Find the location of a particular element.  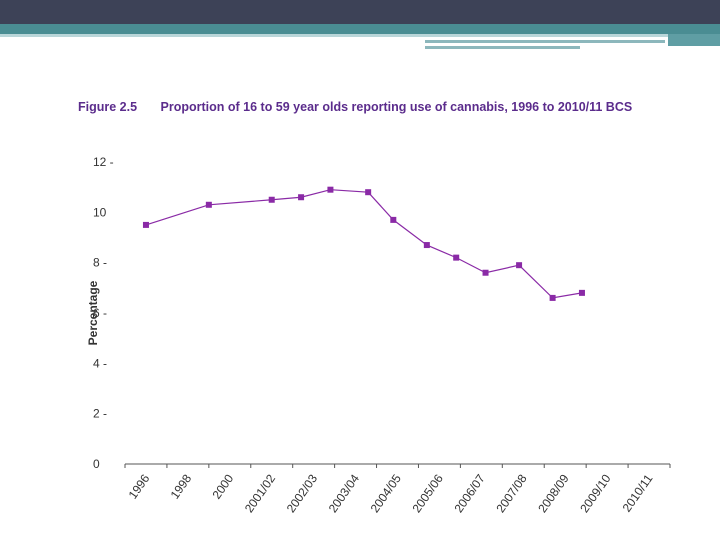

slide-header-band is located at coordinates (360, 12).